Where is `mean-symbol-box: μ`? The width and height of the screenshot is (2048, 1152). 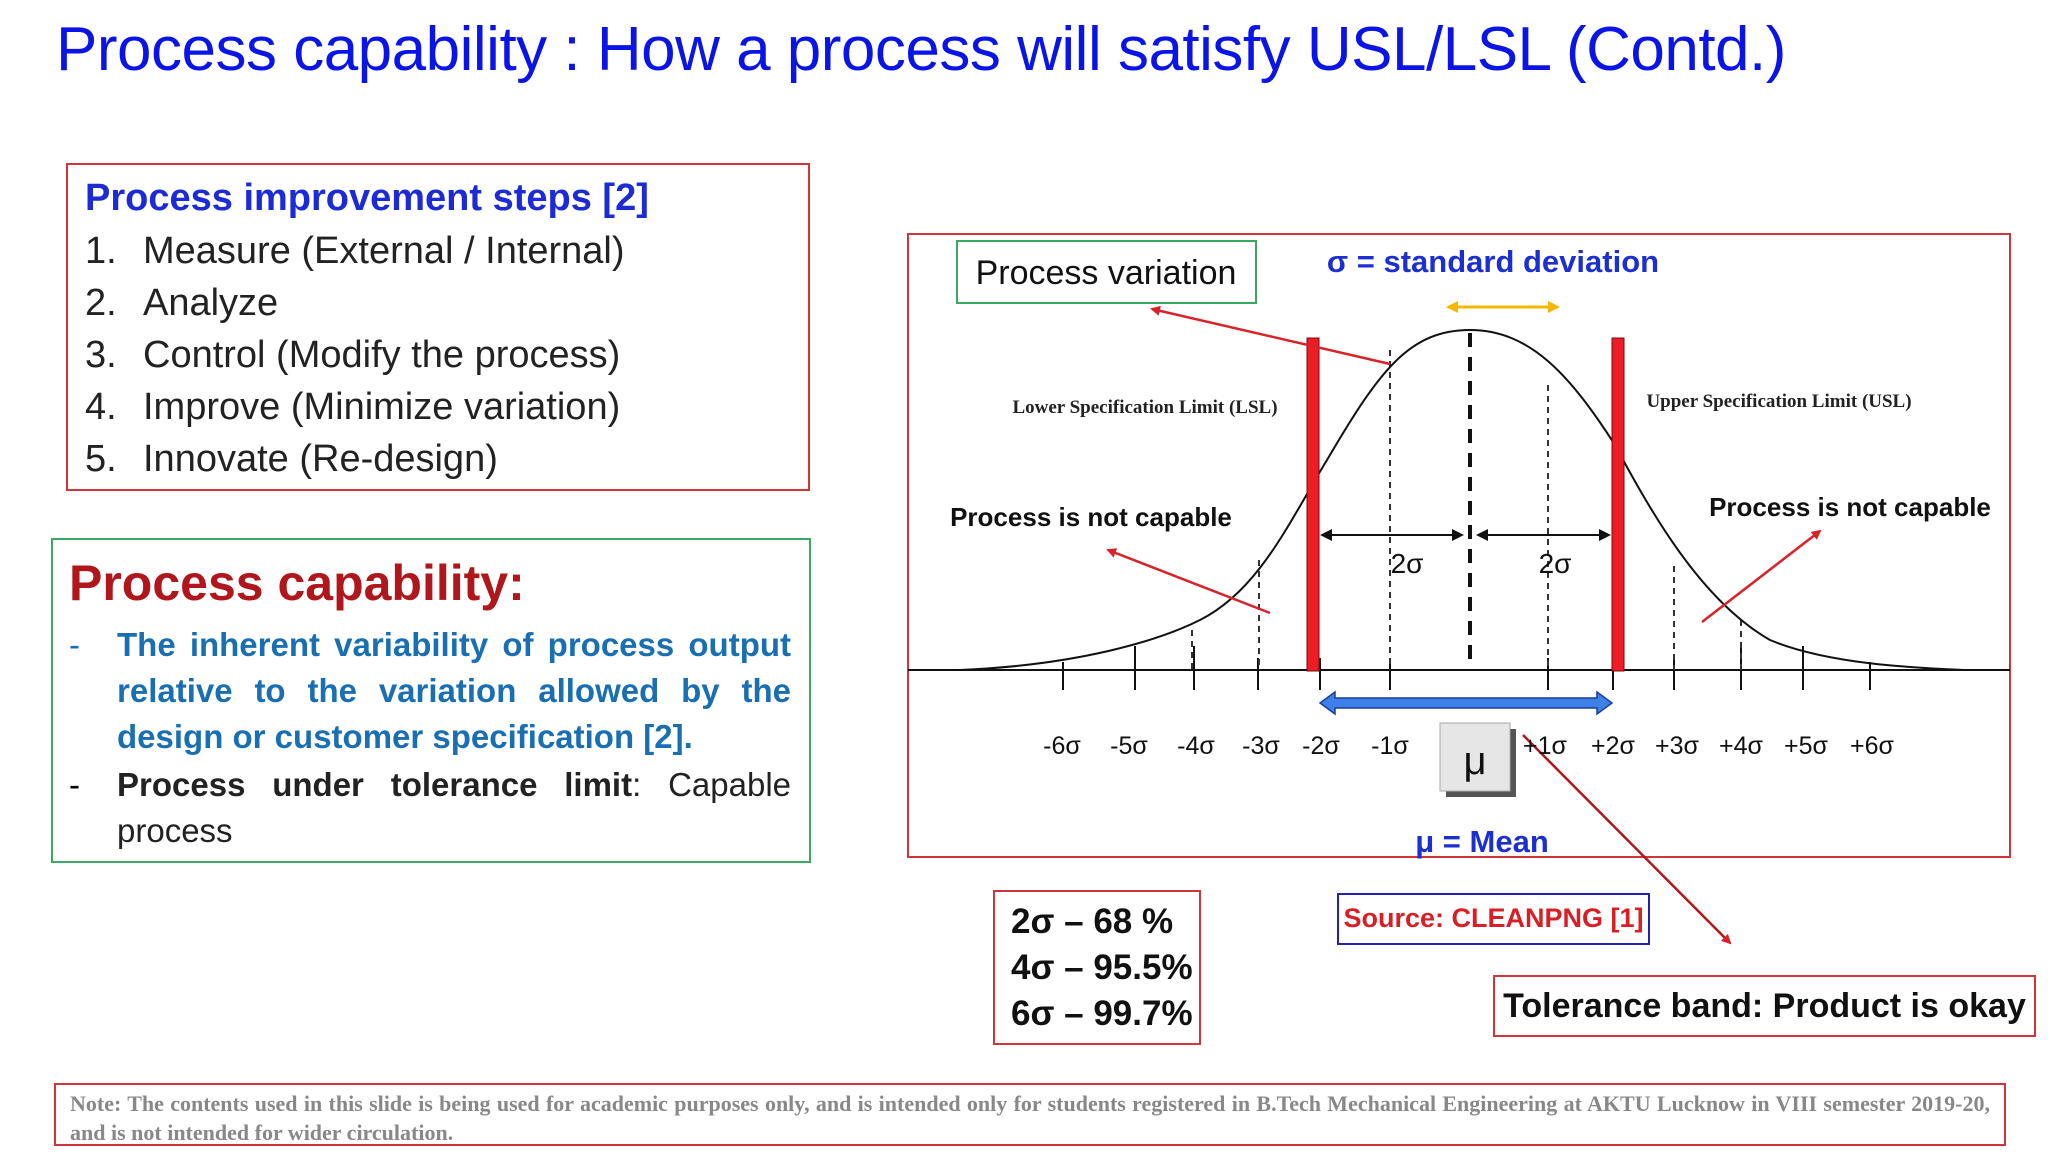 mean-symbol-box: μ is located at coordinates (1477, 759).